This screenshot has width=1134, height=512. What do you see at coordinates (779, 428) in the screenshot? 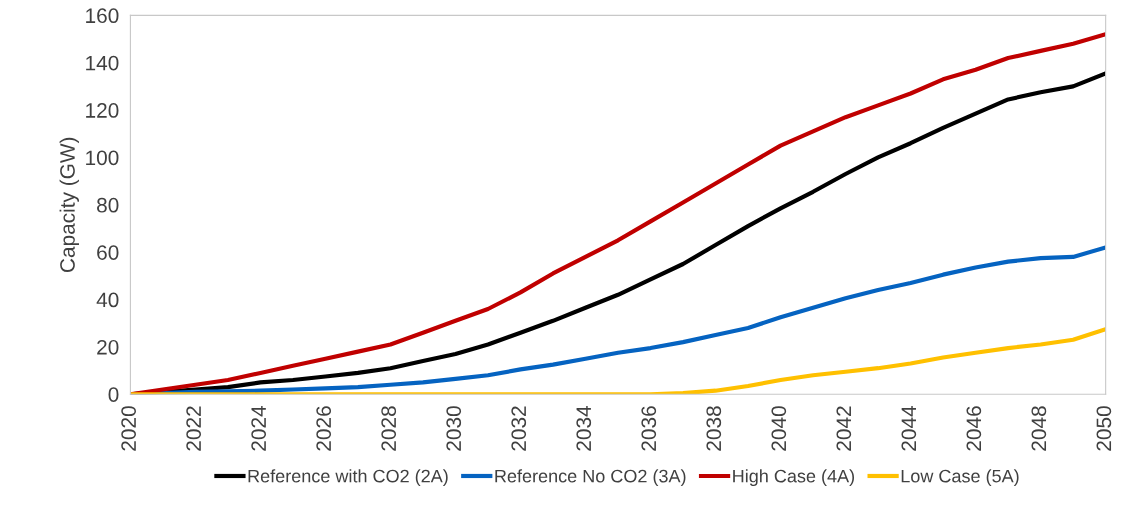
I see `x-tick-label: 2040` at bounding box center [779, 428].